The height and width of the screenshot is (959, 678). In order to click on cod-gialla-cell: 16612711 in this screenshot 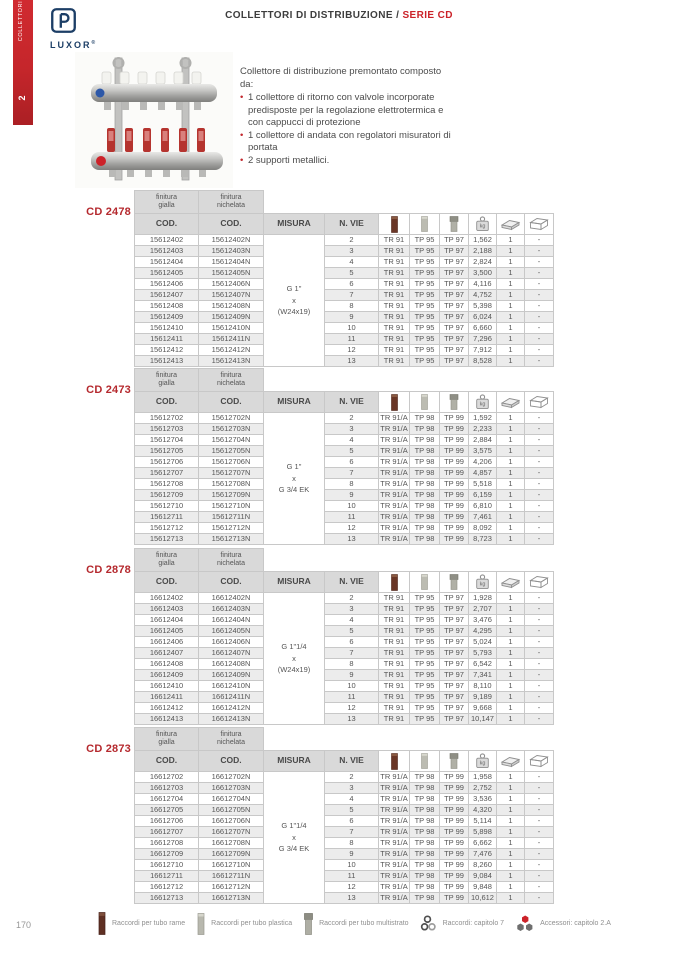, I will do `click(166, 876)`.